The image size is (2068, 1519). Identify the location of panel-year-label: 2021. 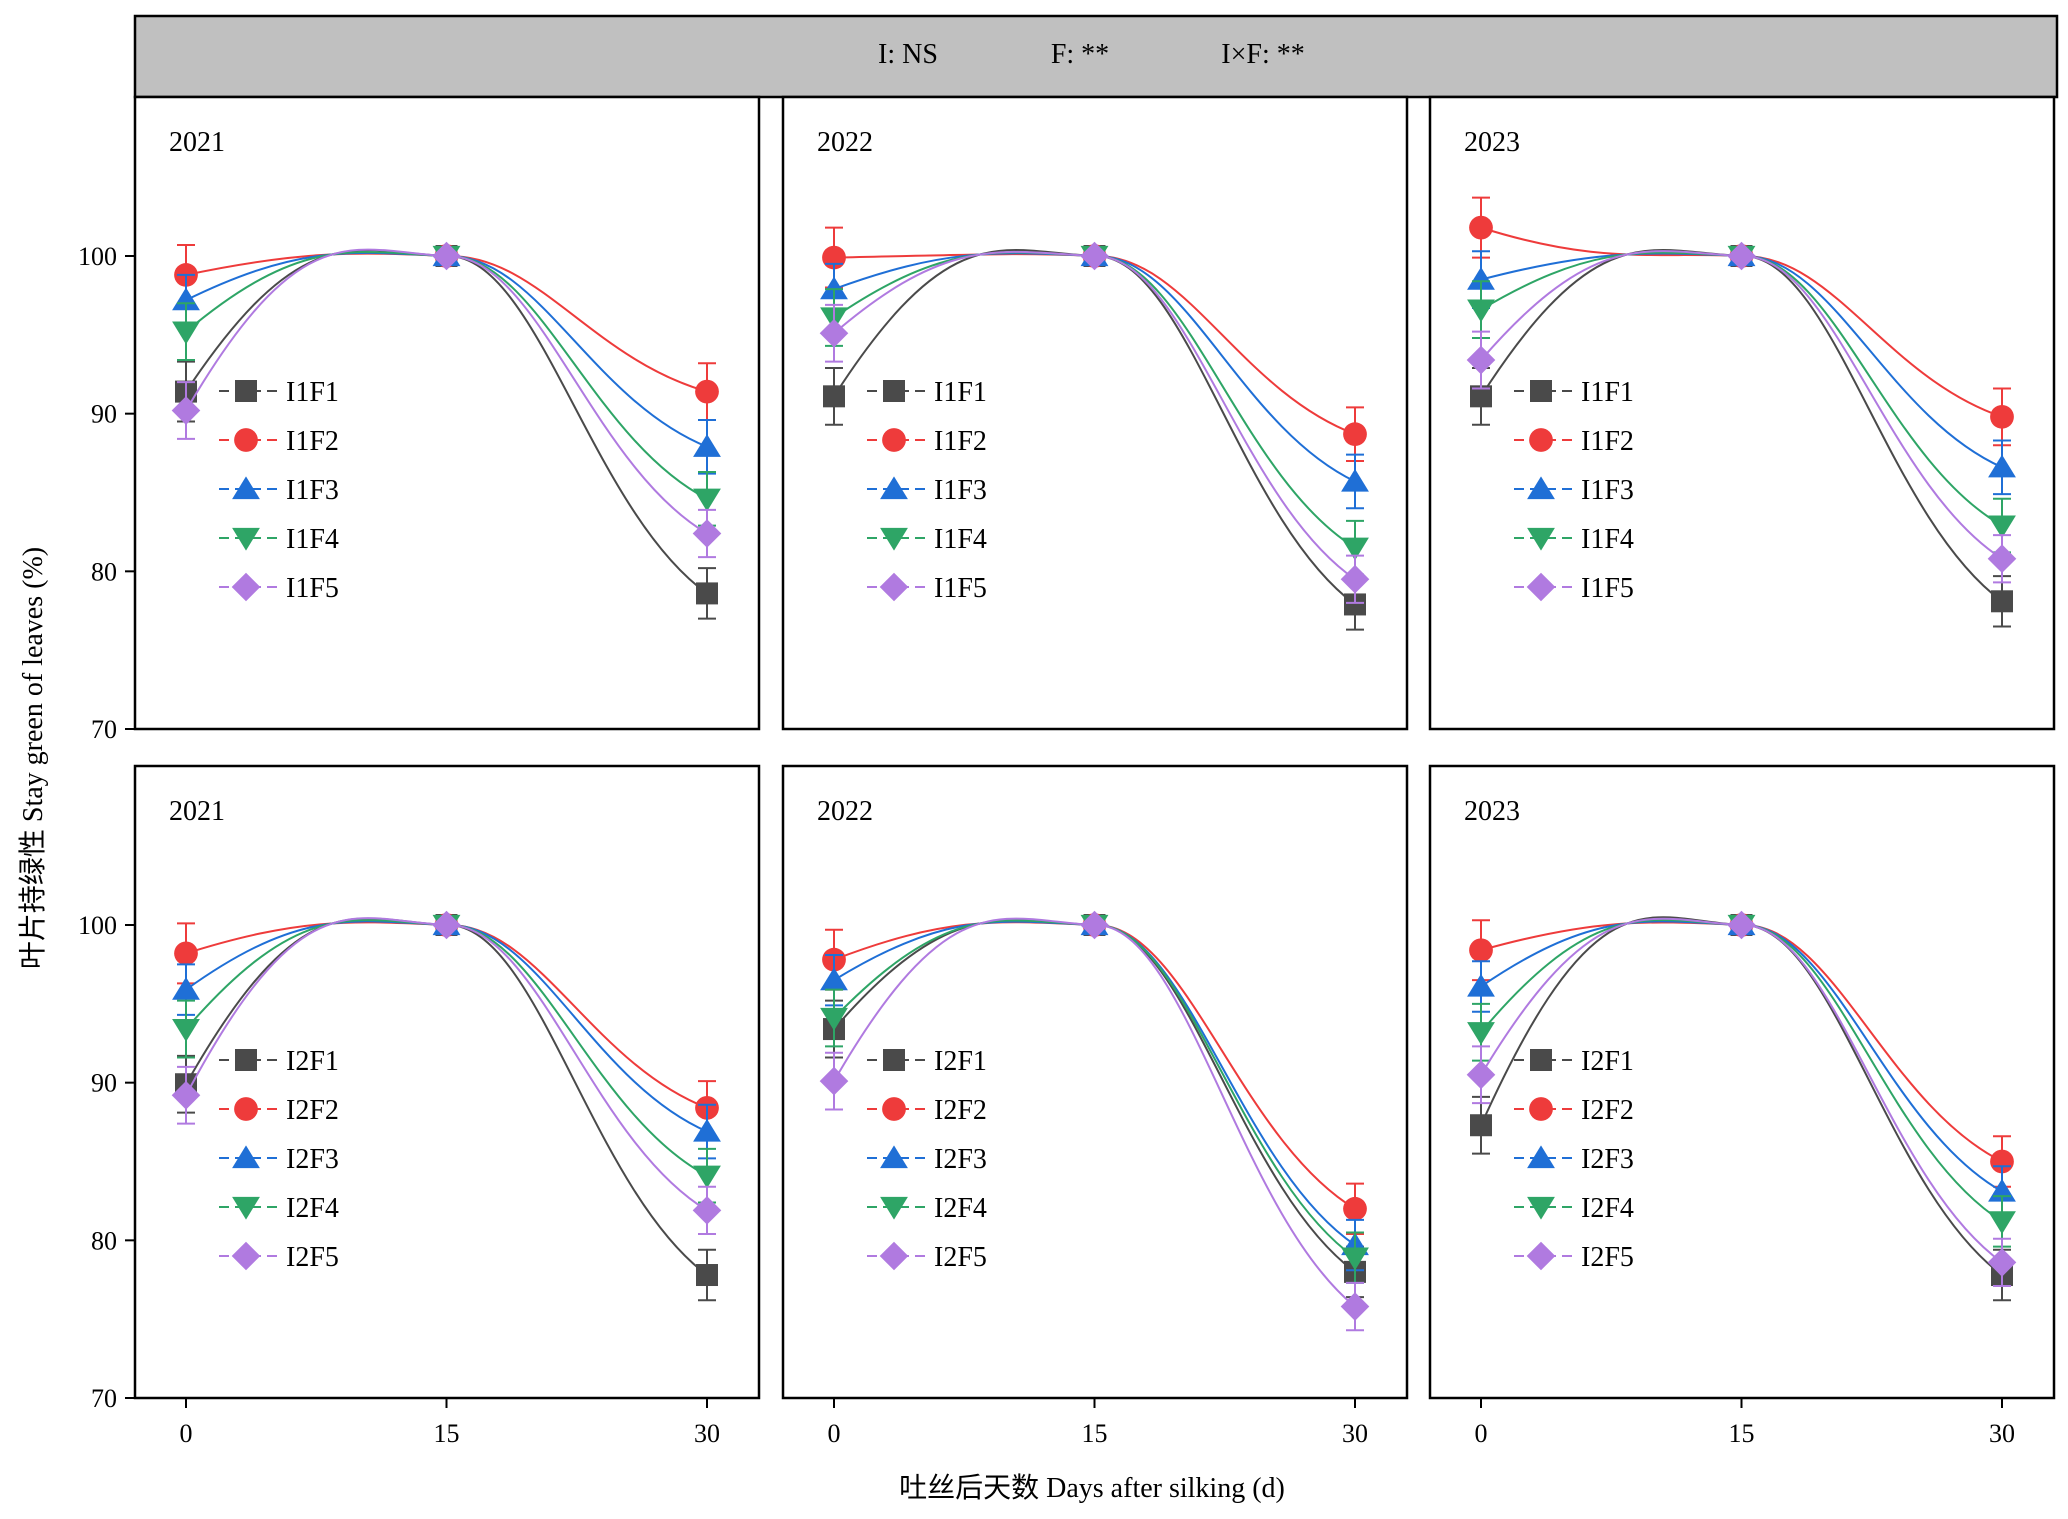
(197, 811).